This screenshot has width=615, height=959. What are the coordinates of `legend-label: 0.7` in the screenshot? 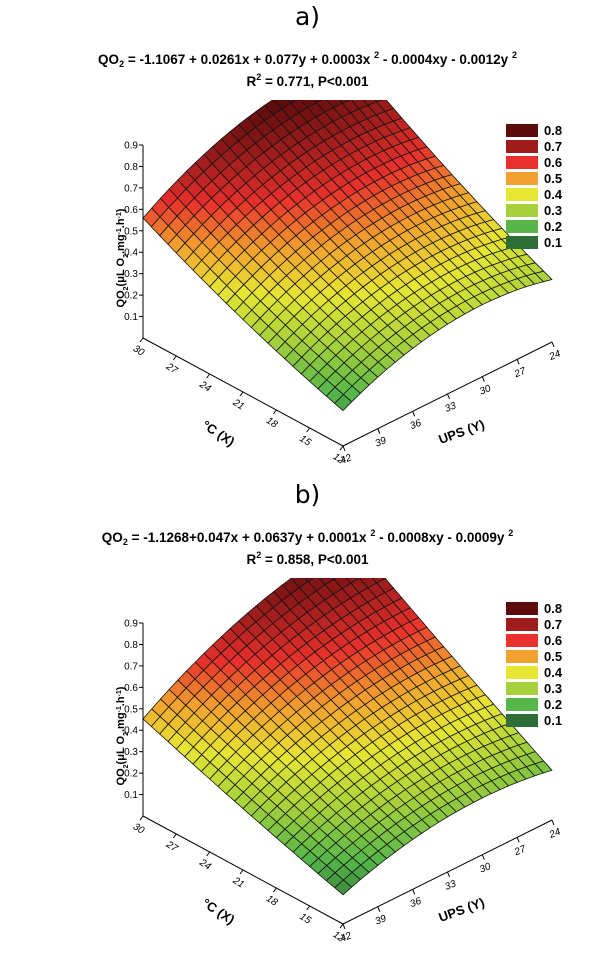 It's located at (553, 624).